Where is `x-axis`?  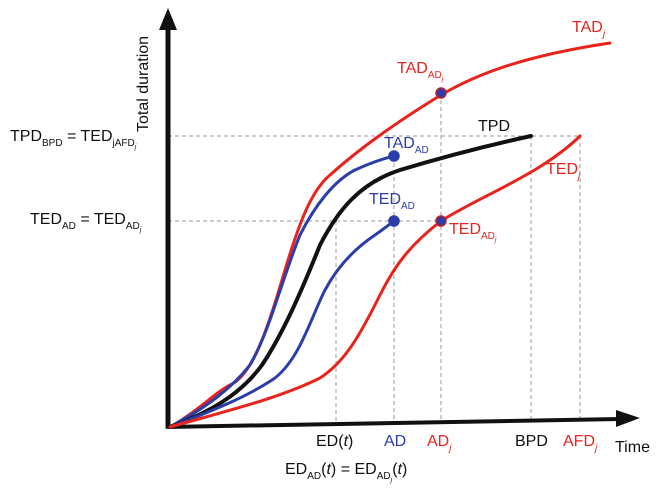
x-axis is located at coordinates (393, 423).